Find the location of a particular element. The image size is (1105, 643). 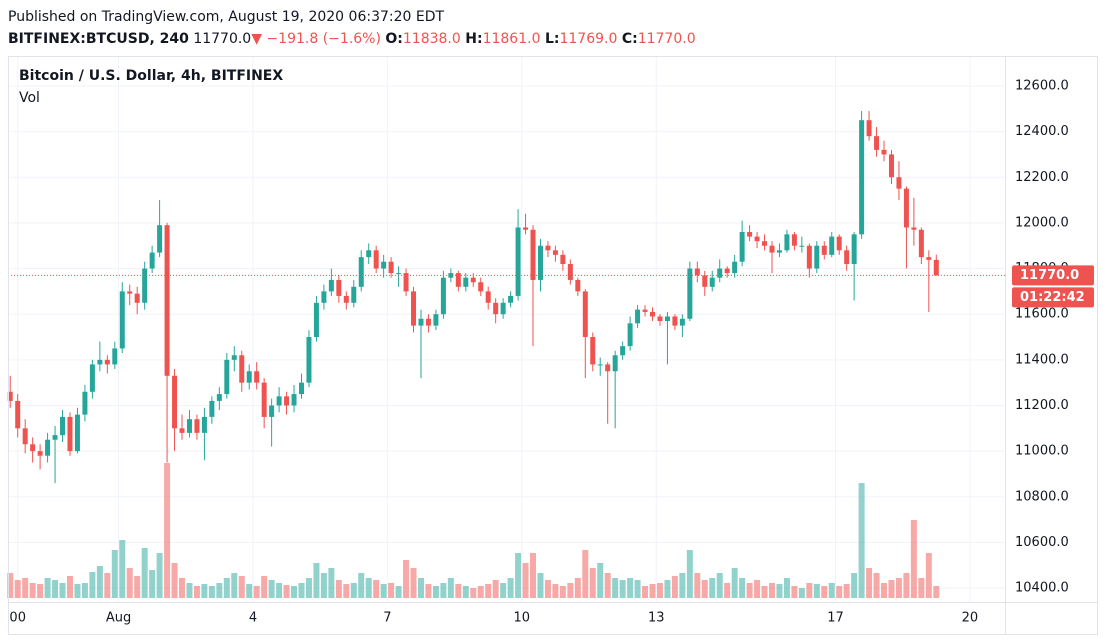

arrow: ▼ is located at coordinates (256, 39).